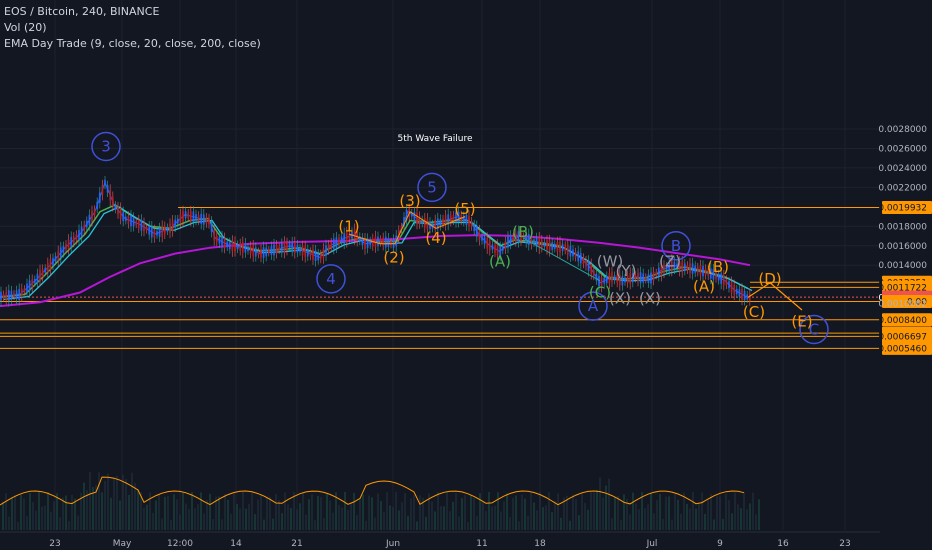 The image size is (932, 550). What do you see at coordinates (407, 227) in the screenshot?
I see `impulse-wave-line` at bounding box center [407, 227].